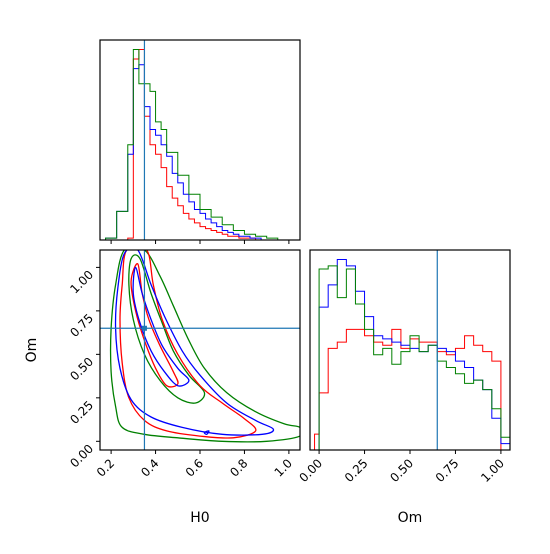  What do you see at coordinates (149, 467) in the screenshot?
I see `x-tick-label-h0-1: 0.4` at bounding box center [149, 467].